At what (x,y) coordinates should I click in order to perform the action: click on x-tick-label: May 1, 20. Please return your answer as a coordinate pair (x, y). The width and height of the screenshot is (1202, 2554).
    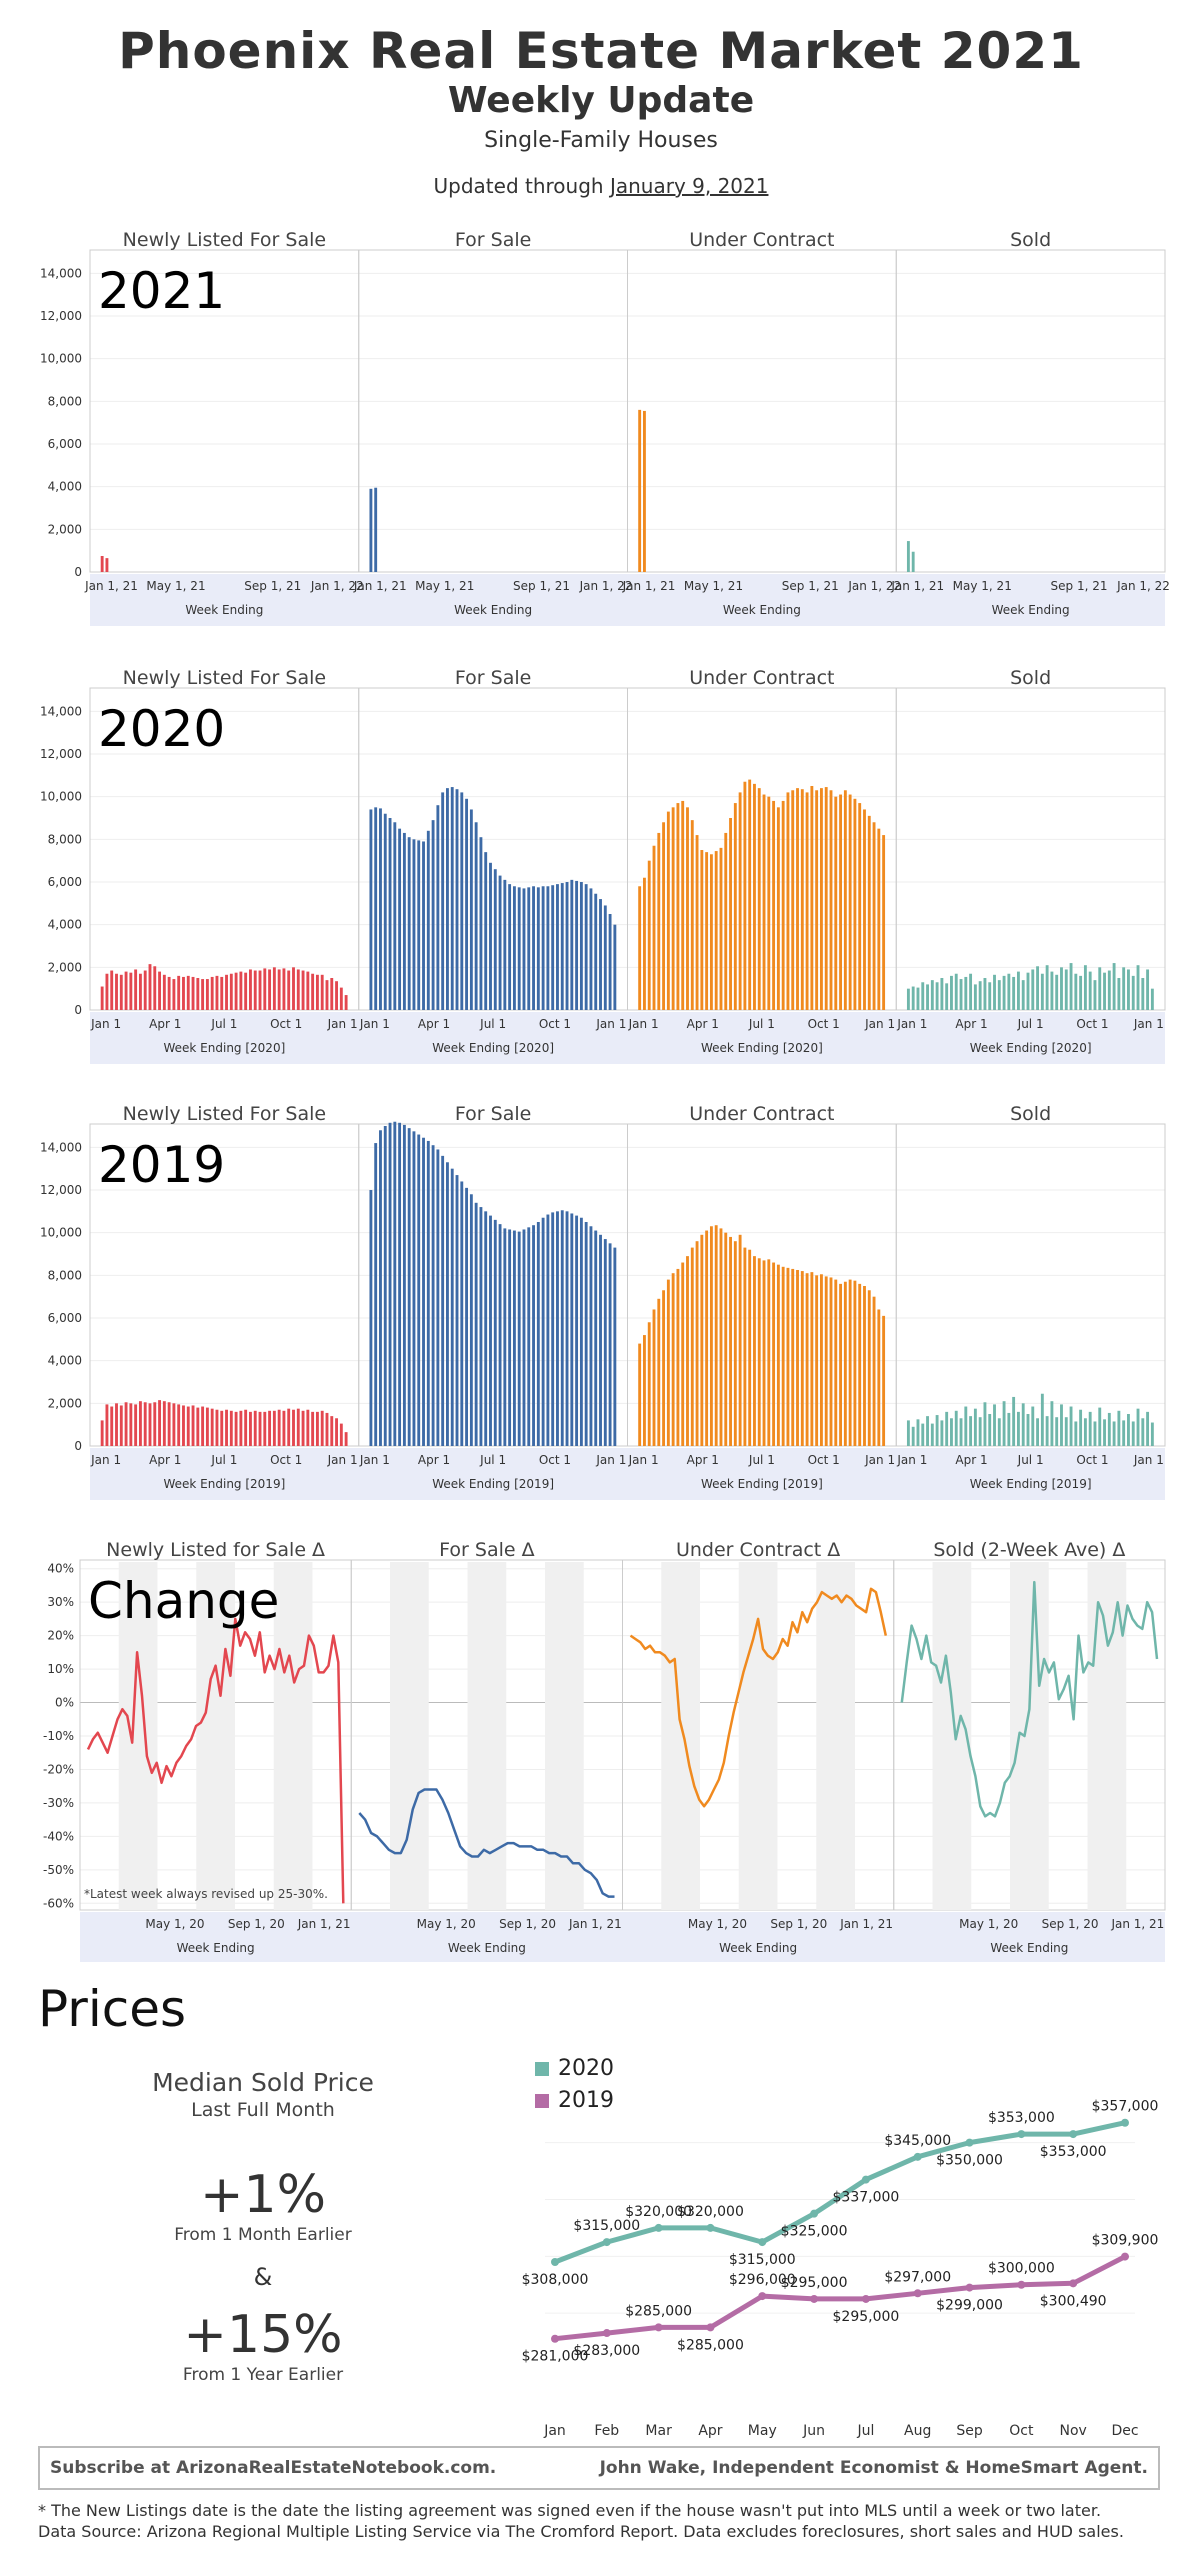
    Looking at the image, I should click on (174, 1924).